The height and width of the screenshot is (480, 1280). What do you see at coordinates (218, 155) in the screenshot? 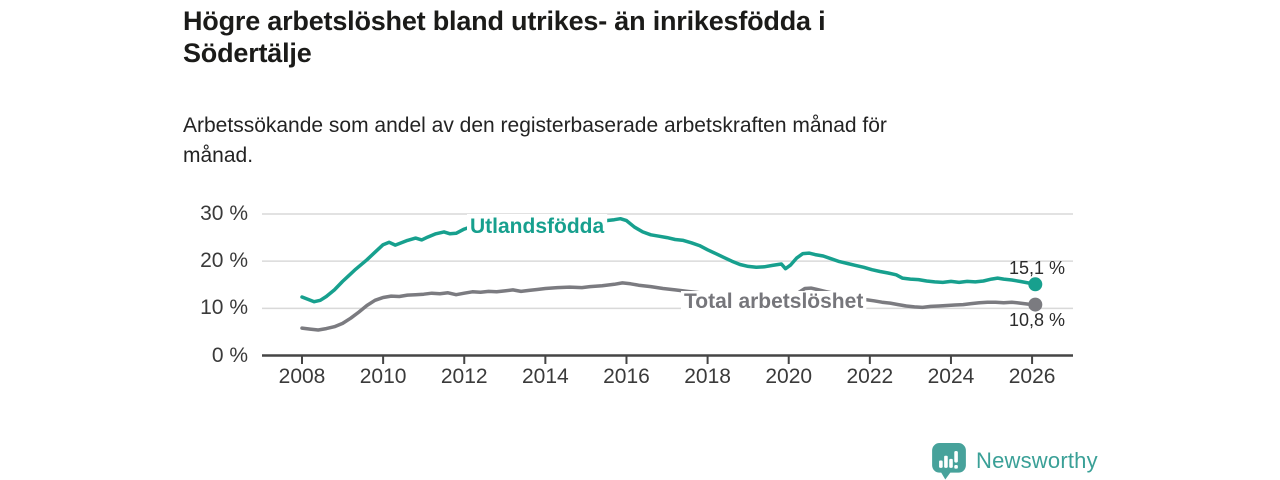
I see `chart-subtitle-line2: månad.` at bounding box center [218, 155].